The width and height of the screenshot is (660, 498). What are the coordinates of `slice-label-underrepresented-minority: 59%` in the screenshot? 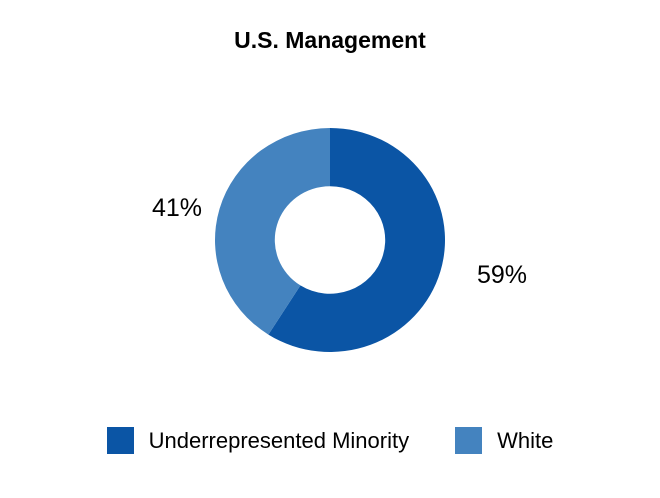 It's located at (502, 275).